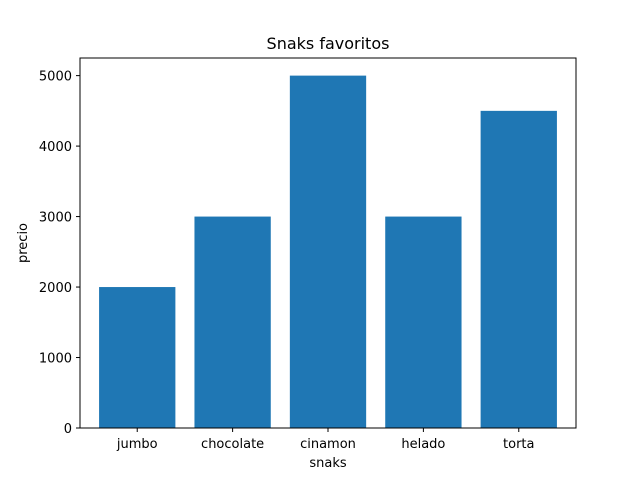  What do you see at coordinates (68, 429) in the screenshot?
I see `y-tick-label-0: 0` at bounding box center [68, 429].